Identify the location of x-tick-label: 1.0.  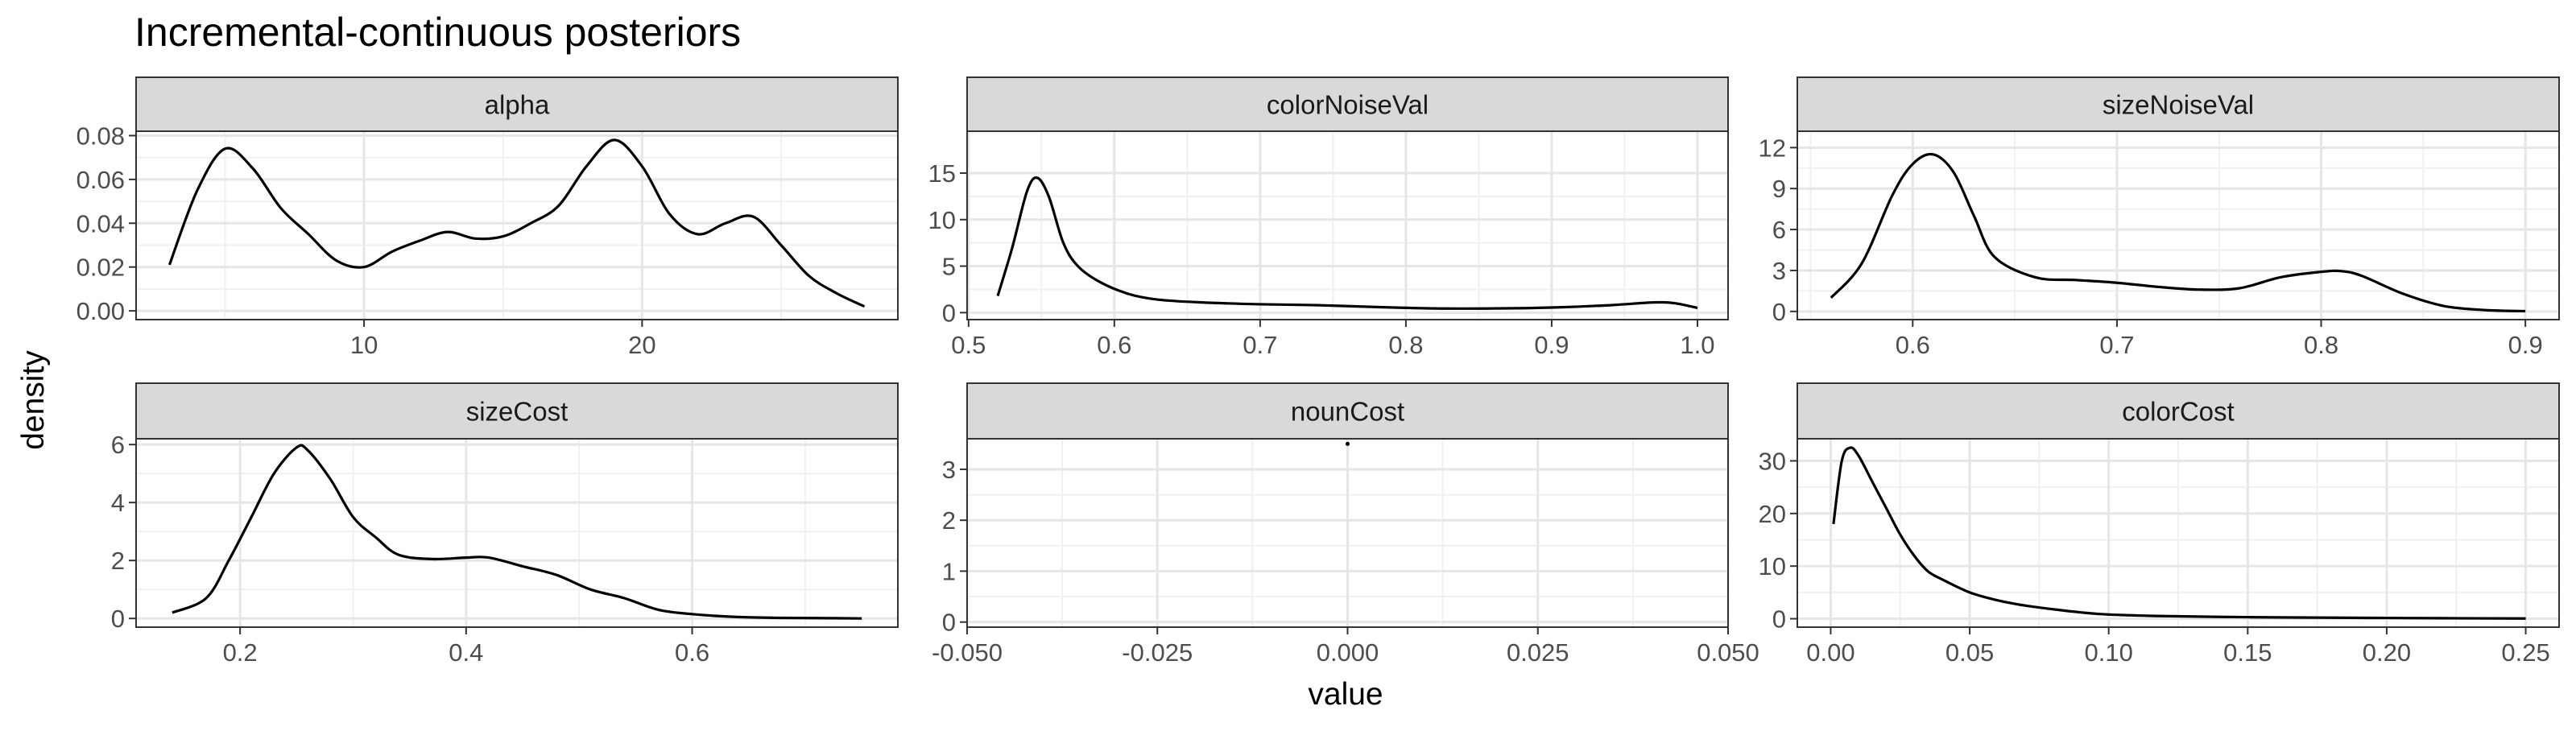
(1697, 345).